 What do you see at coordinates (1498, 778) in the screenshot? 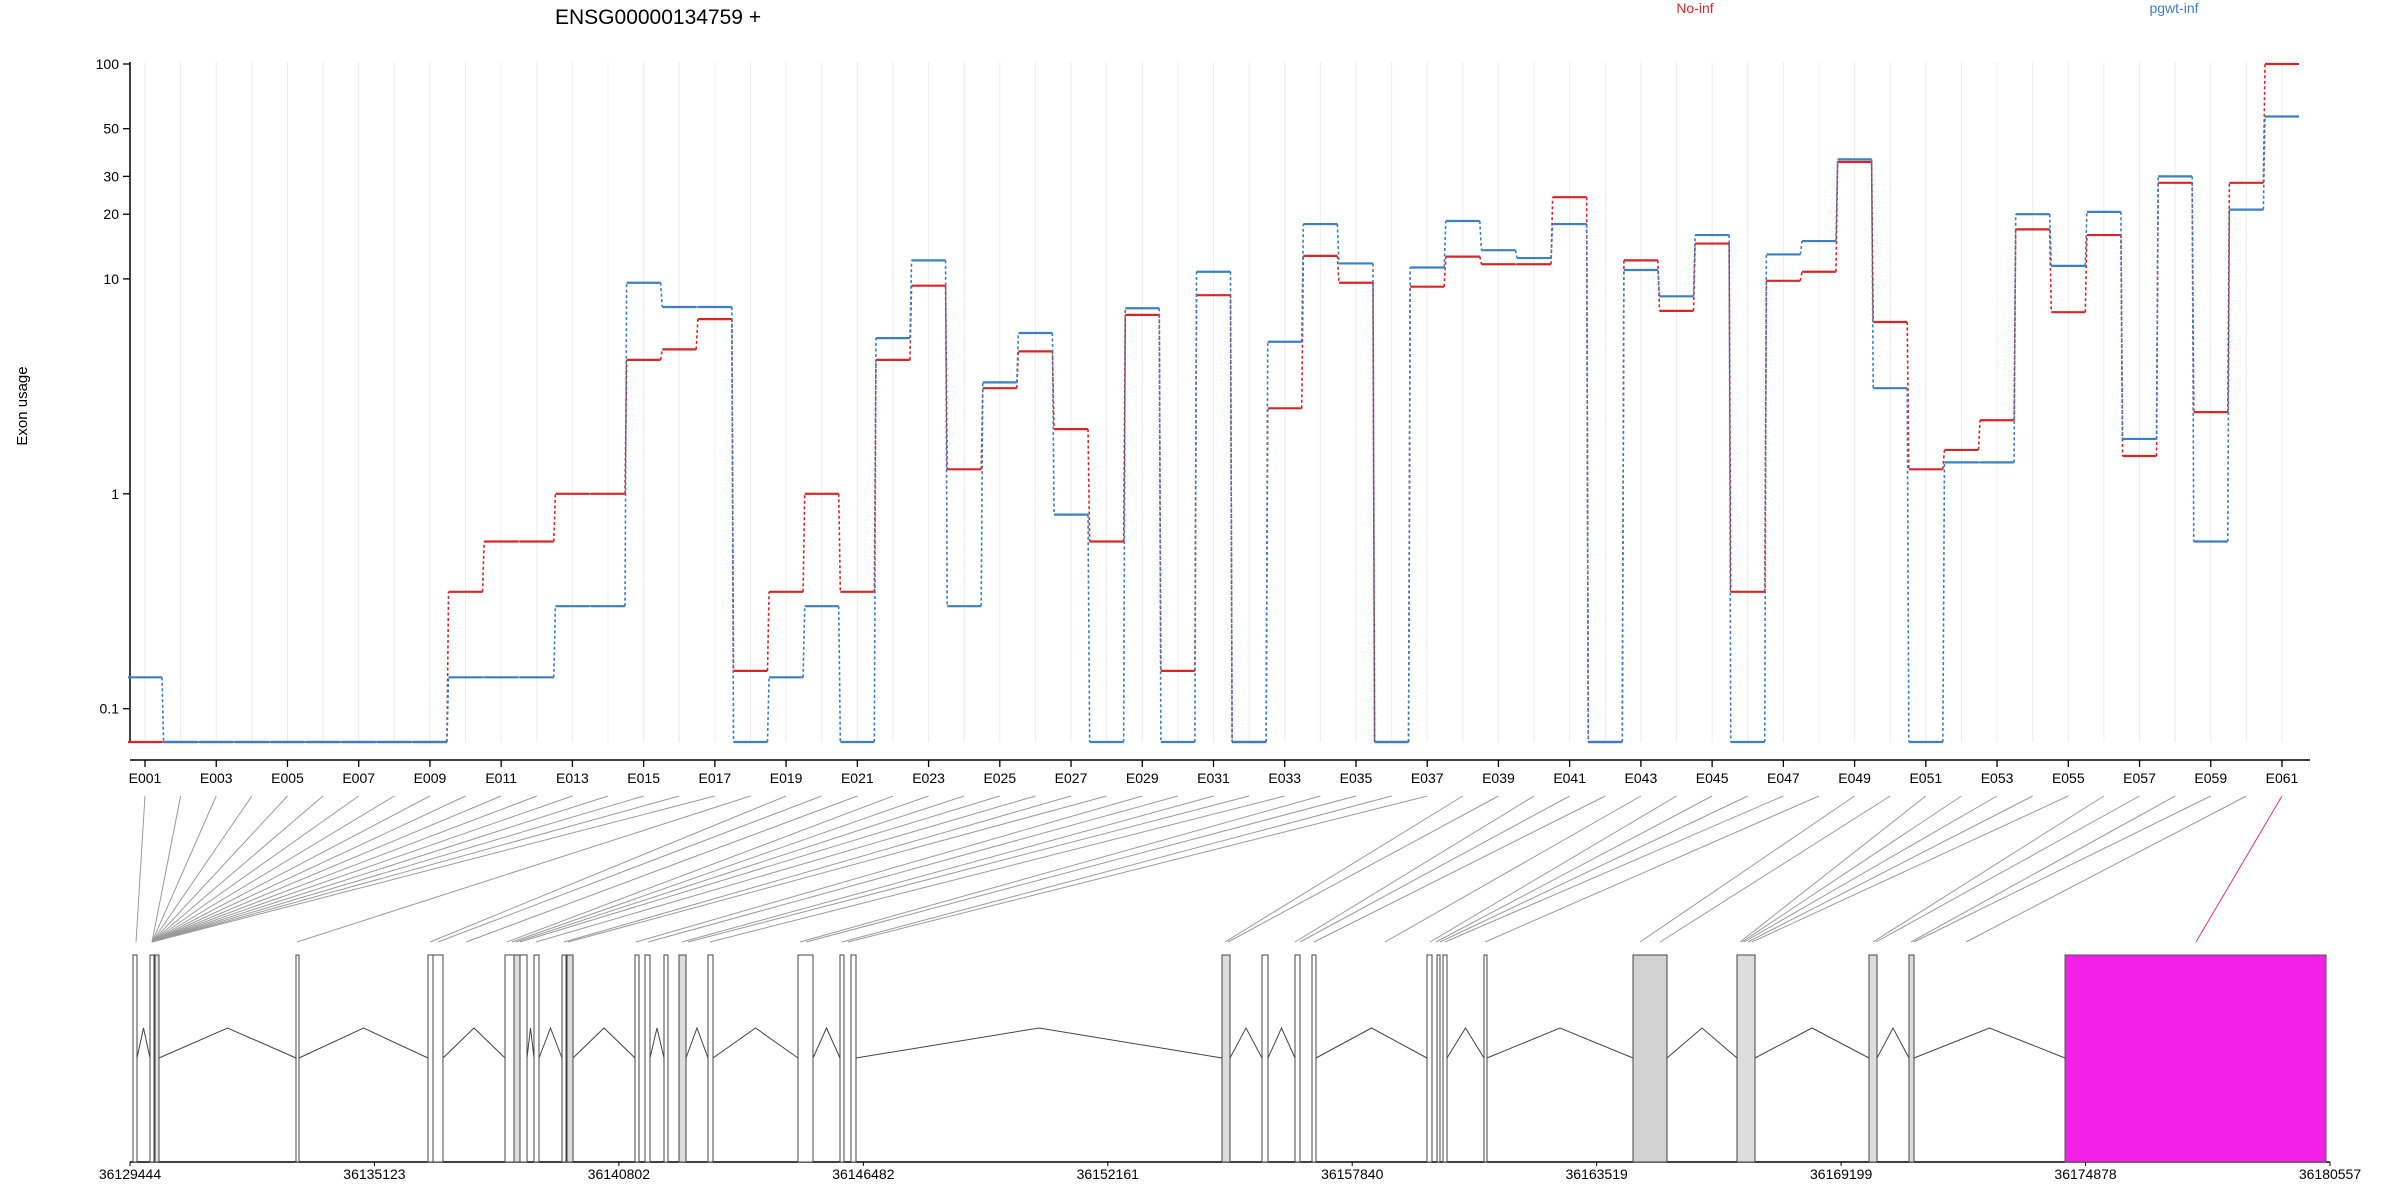
I see `x-tick-label: E039` at bounding box center [1498, 778].